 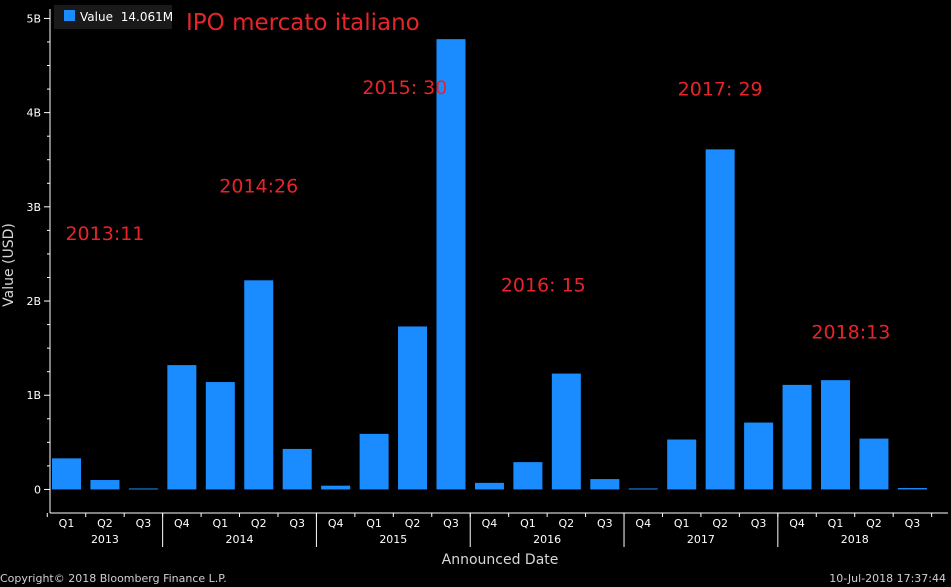 What do you see at coordinates (37, 489) in the screenshot?
I see `y-tick-label: 0` at bounding box center [37, 489].